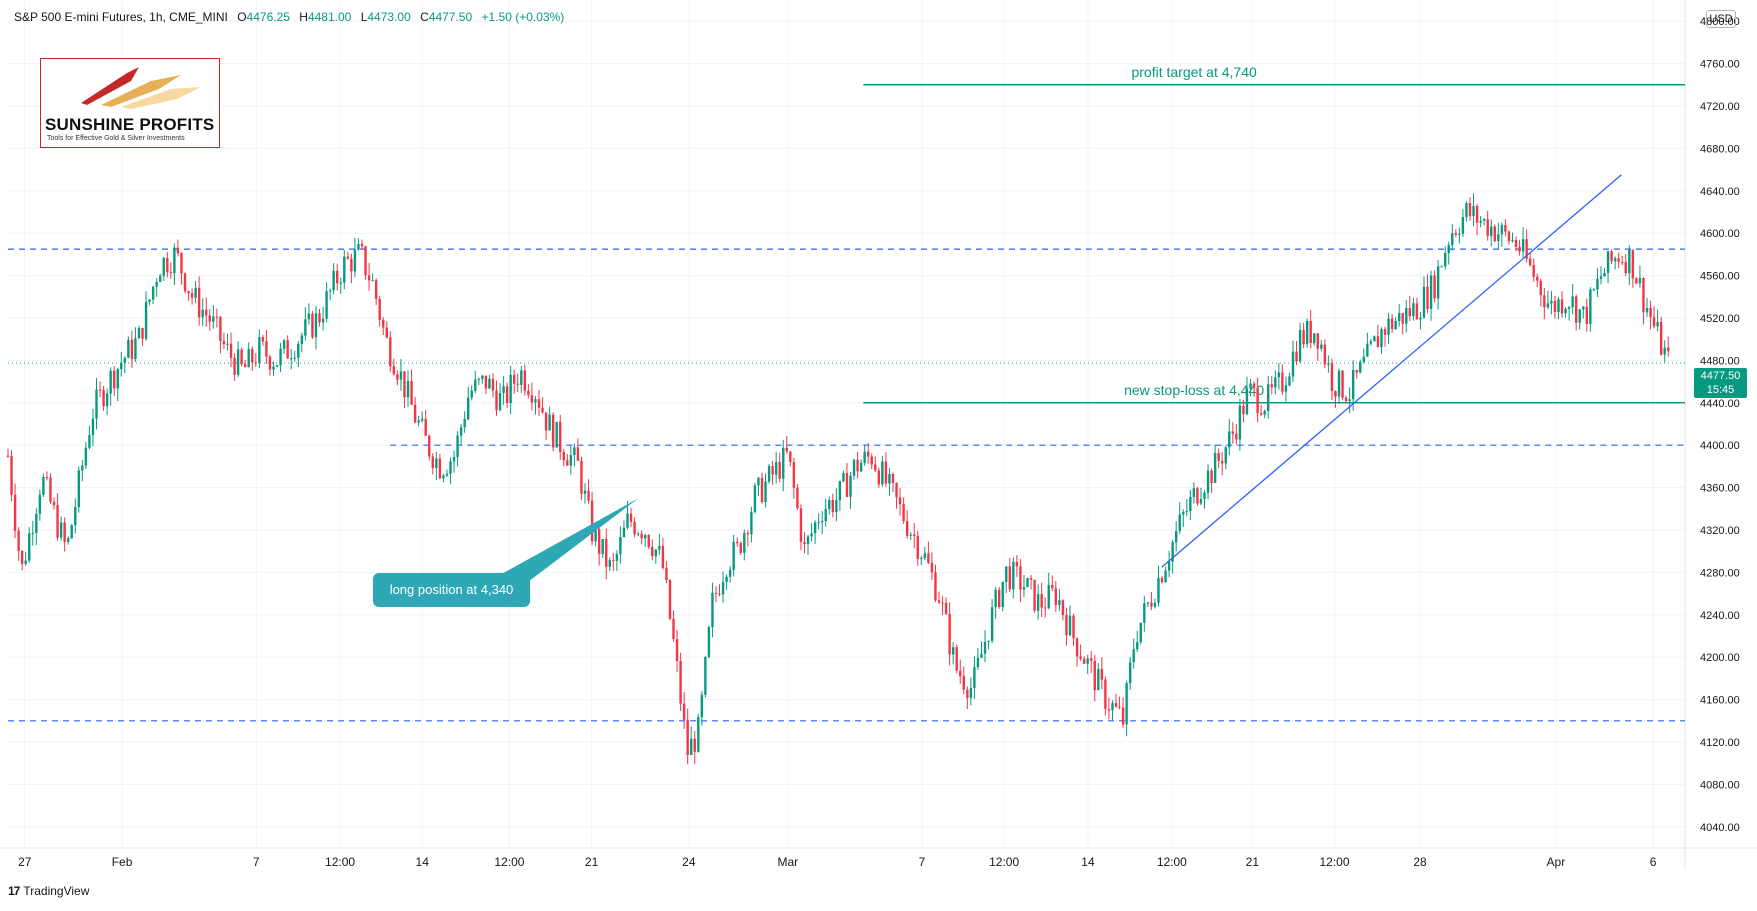 The height and width of the screenshot is (911, 1757). Describe the element at coordinates (141, 88) in the screenshot. I see `logo-swoosh-icon` at that location.